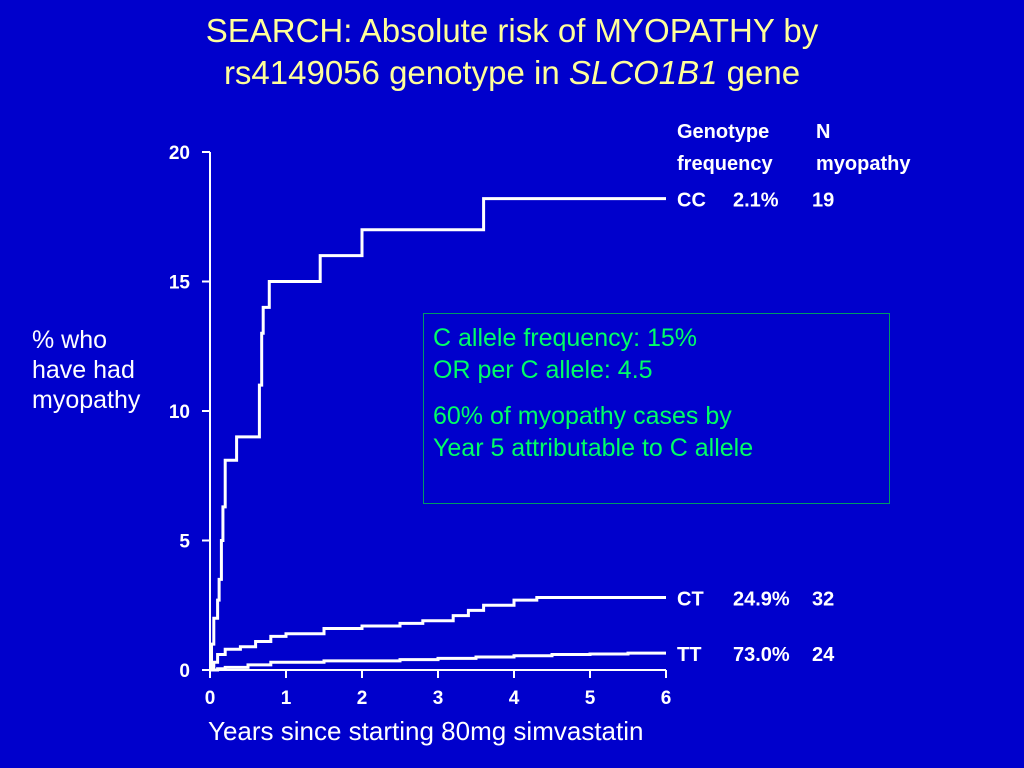  What do you see at coordinates (426, 731) in the screenshot?
I see `x-axis-label: Years since starting 80mg simvastatin` at bounding box center [426, 731].